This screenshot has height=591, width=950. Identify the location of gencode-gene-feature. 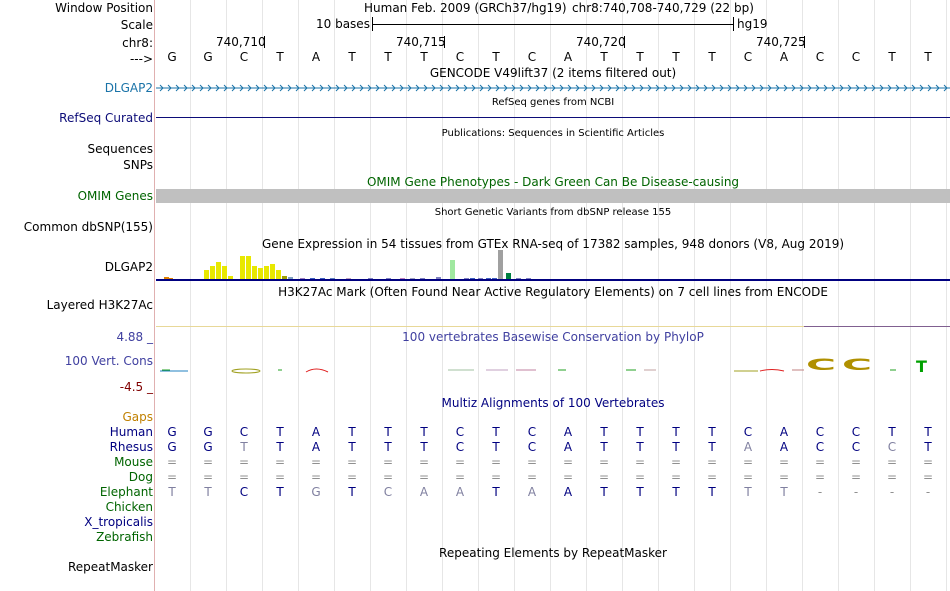
(553, 88).